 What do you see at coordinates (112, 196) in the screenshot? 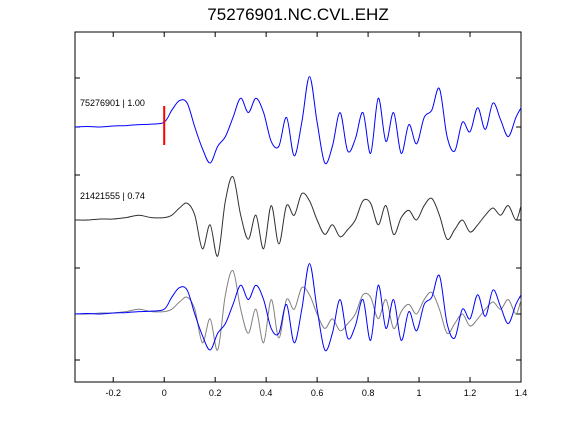
I see `trace-label-1: 21421555 | 0.74` at bounding box center [112, 196].